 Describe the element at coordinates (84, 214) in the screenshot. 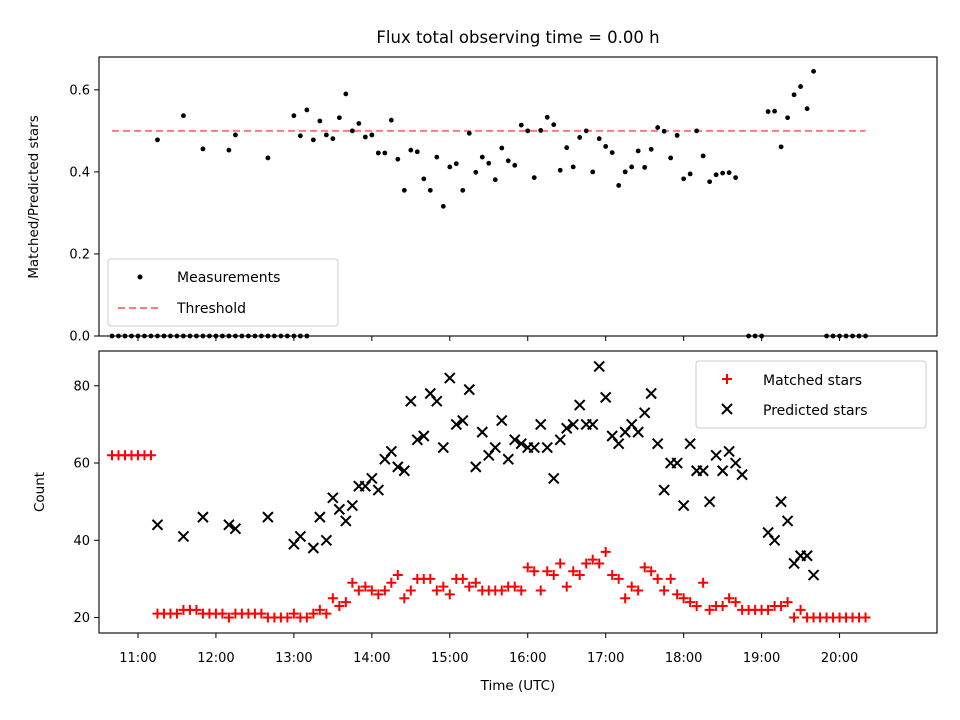

I see `top-y-axis: 0.0 0.2 0.4 0.6` at that location.